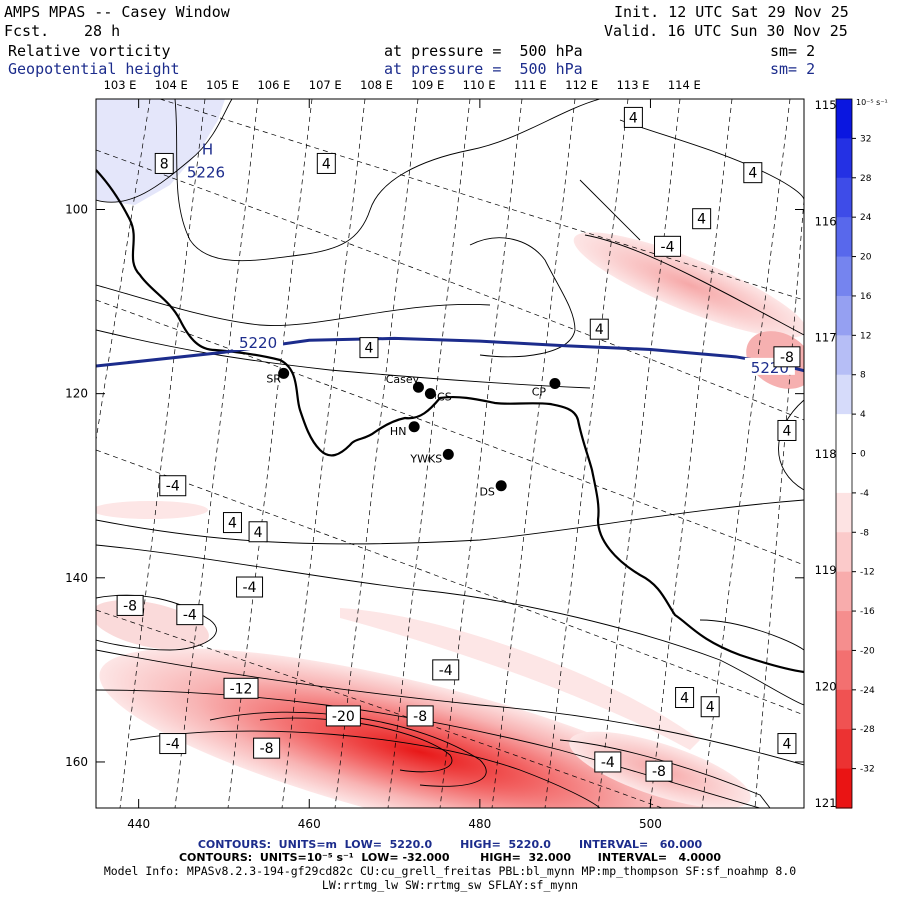 The width and height of the screenshot is (900, 900). I want to click on contour-label: 8, so click(164, 163).